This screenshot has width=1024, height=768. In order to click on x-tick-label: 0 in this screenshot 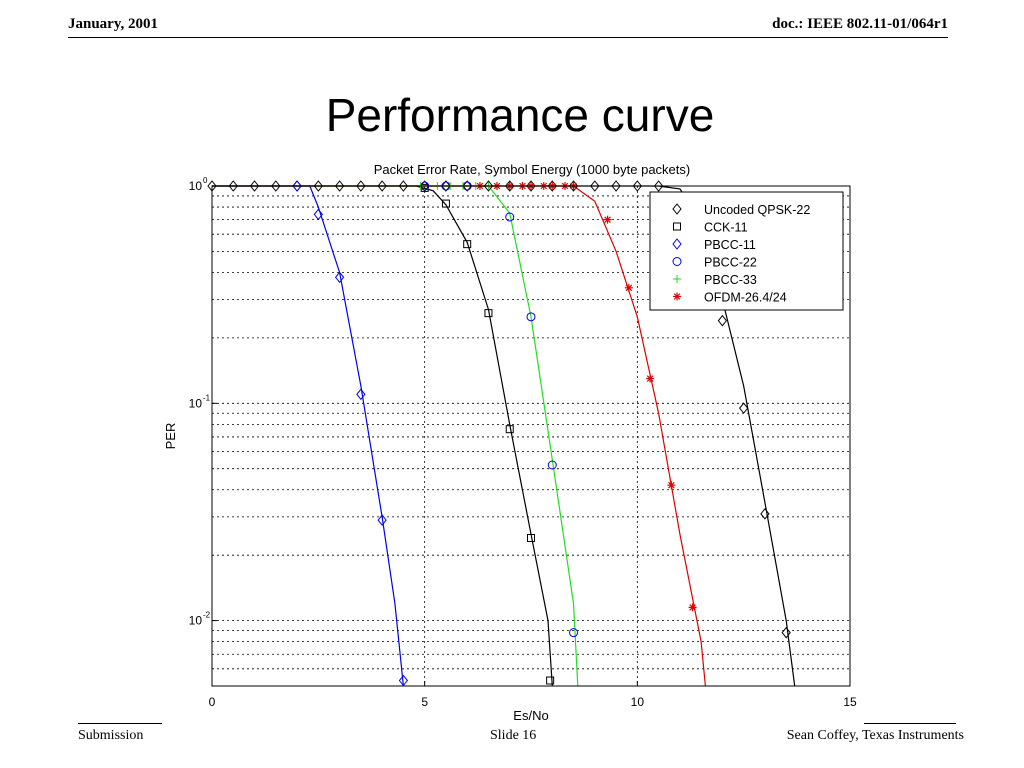, I will do `click(212, 702)`.